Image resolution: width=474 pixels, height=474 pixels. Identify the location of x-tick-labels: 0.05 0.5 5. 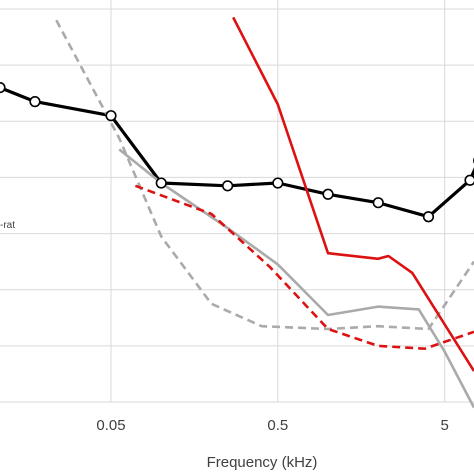
(272, 425).